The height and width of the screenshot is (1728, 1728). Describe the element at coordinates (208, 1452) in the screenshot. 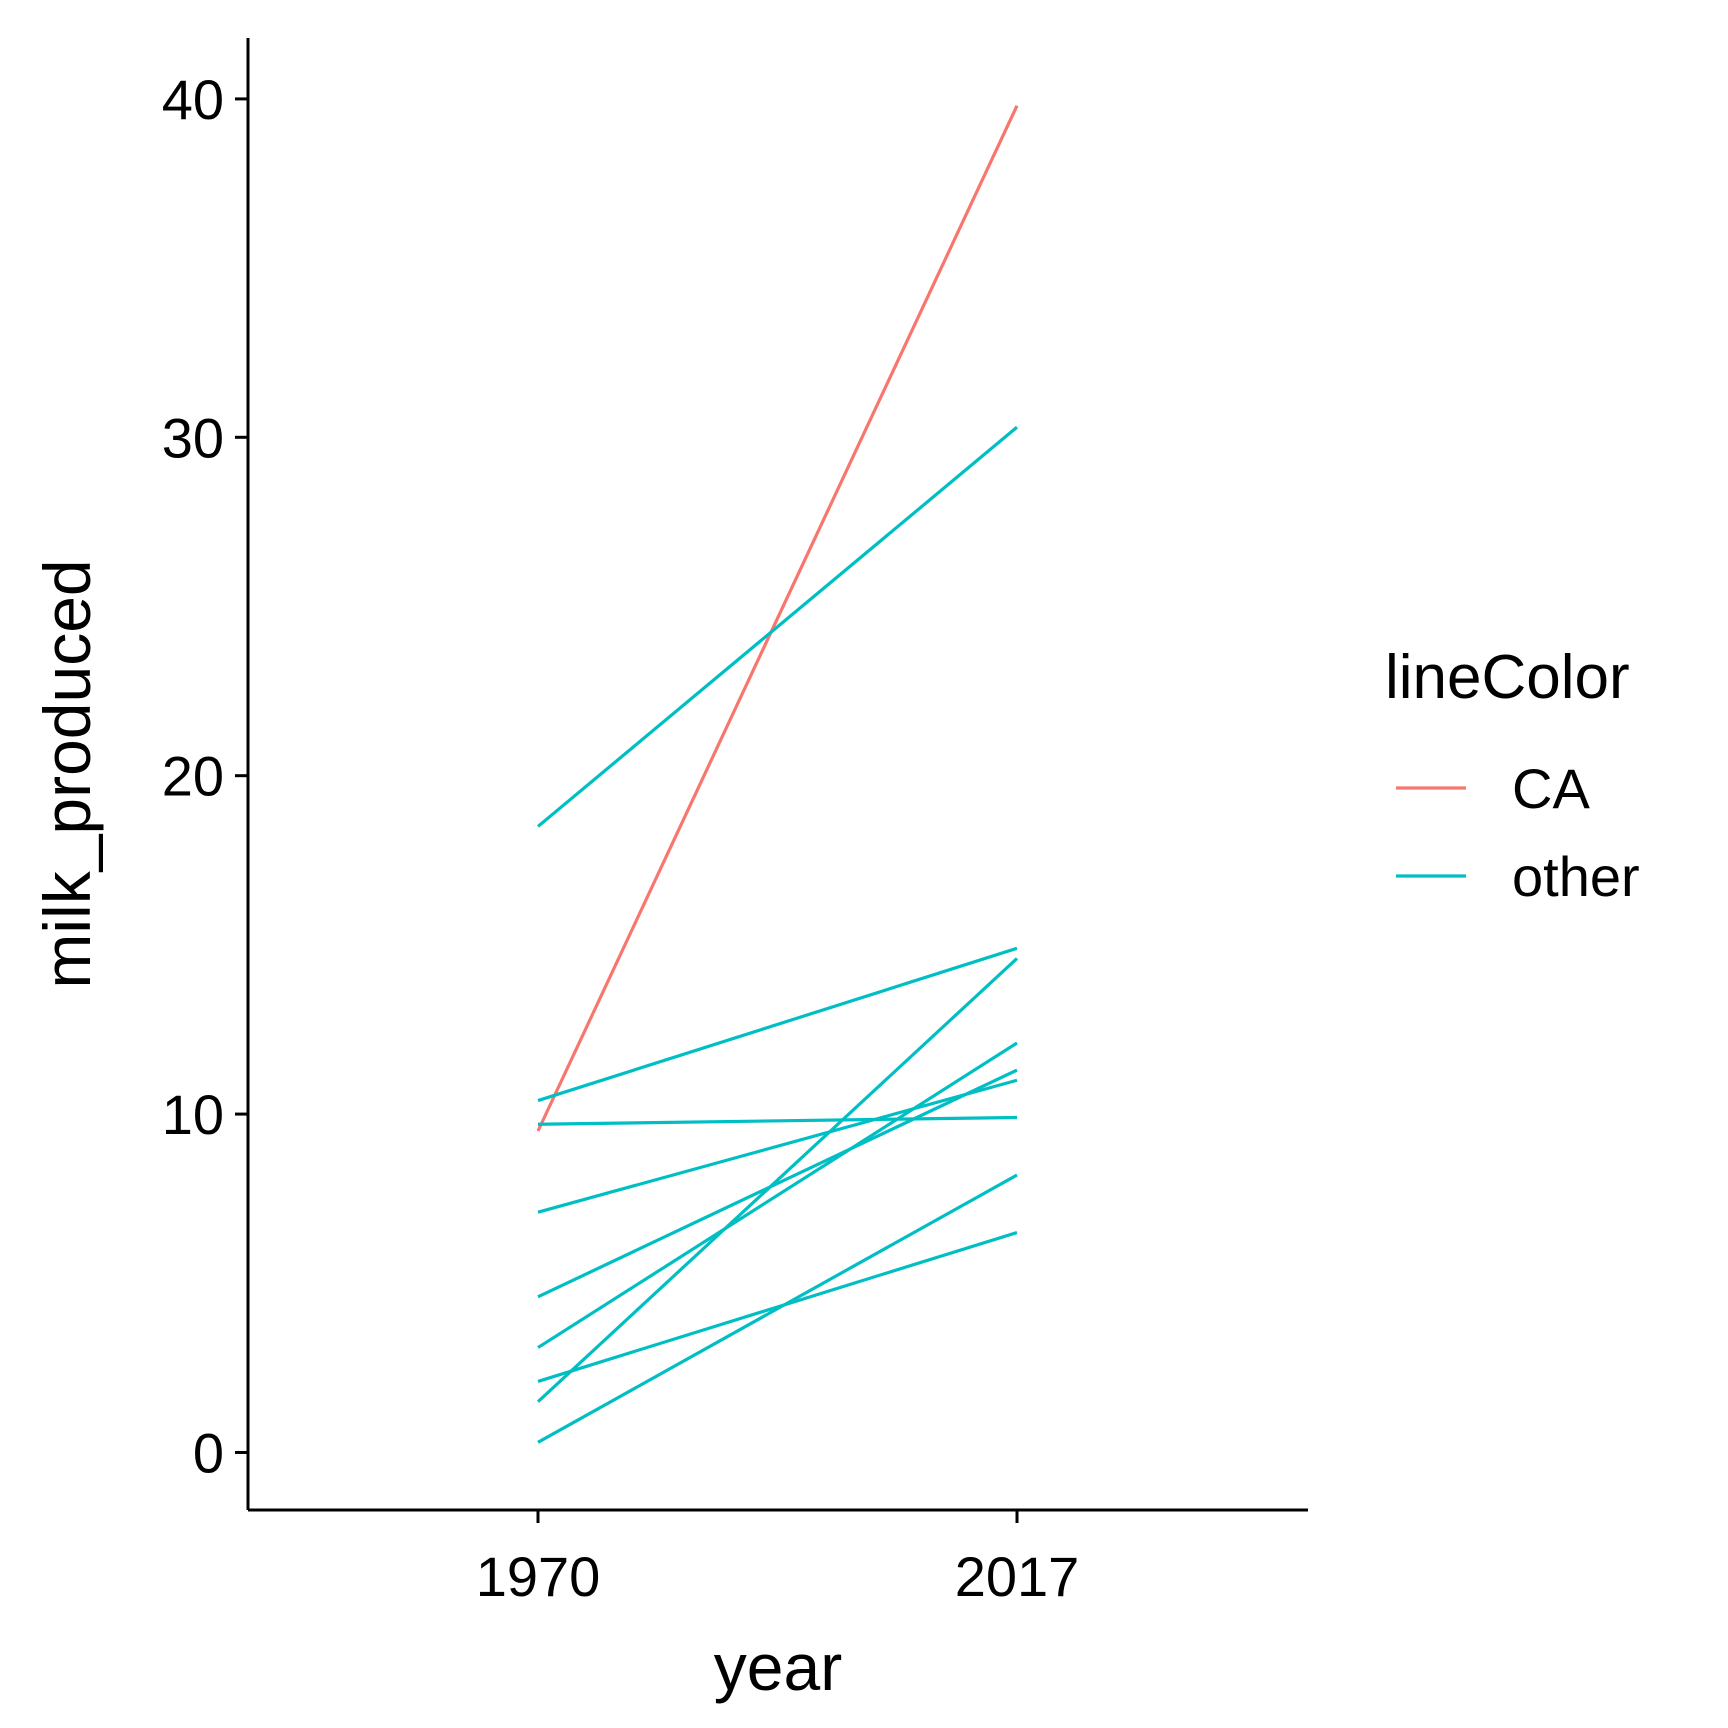

I see `y-tick-label: 0` at that location.